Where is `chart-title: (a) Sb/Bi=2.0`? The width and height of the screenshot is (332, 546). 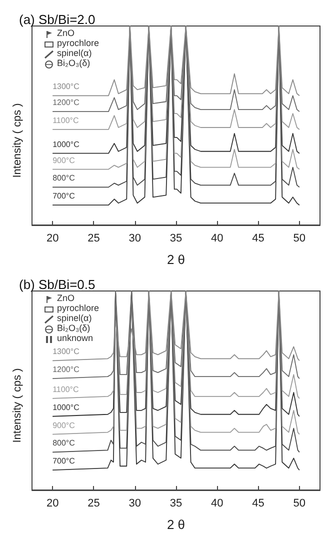
chart-title: (a) Sb/Bi=2.0 is located at coordinates (57, 19).